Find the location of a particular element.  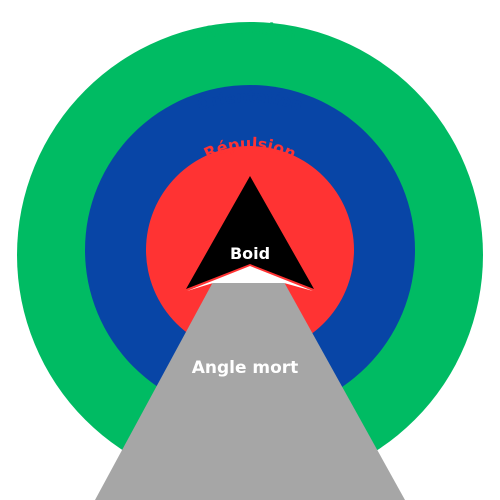

boid-icon is located at coordinates (250, 232).